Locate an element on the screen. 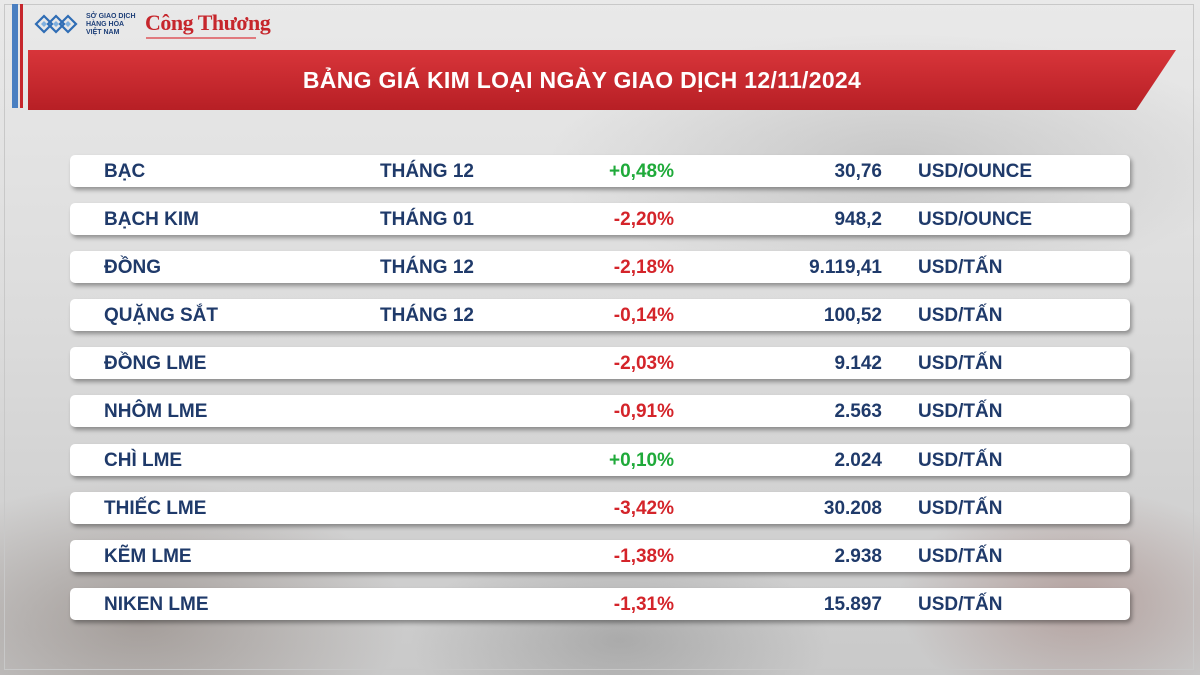 Image resolution: width=1200 pixels, height=675 pixels. metal-name: KẼM LME is located at coordinates (148, 556).